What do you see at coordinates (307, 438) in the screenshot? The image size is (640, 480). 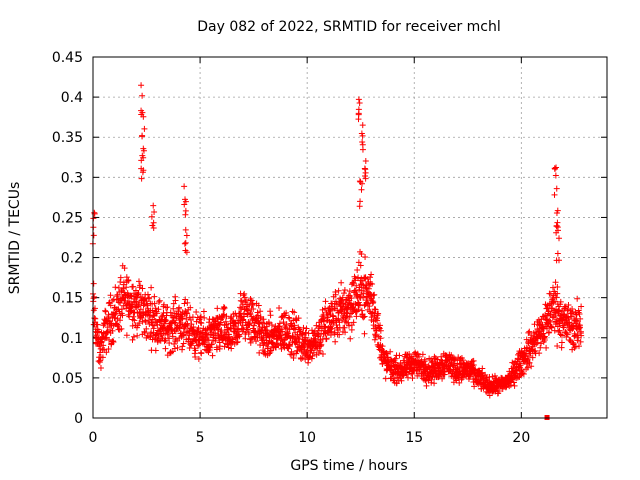 I see `x-tick-label: 10` at bounding box center [307, 438].